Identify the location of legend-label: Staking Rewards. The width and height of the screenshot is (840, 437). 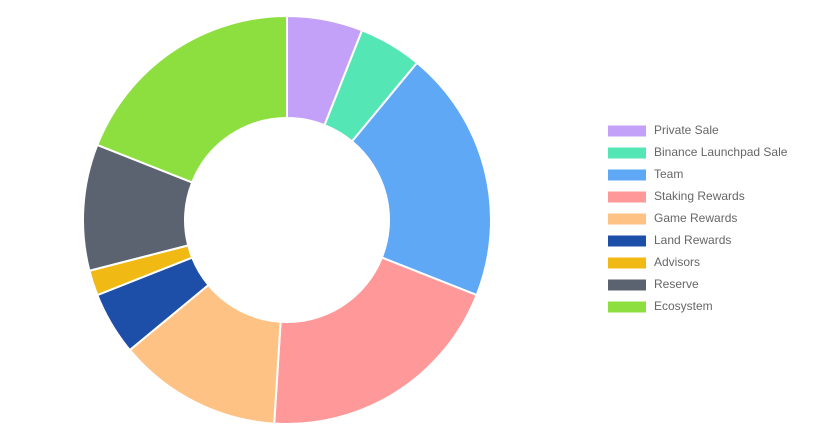
(699, 196).